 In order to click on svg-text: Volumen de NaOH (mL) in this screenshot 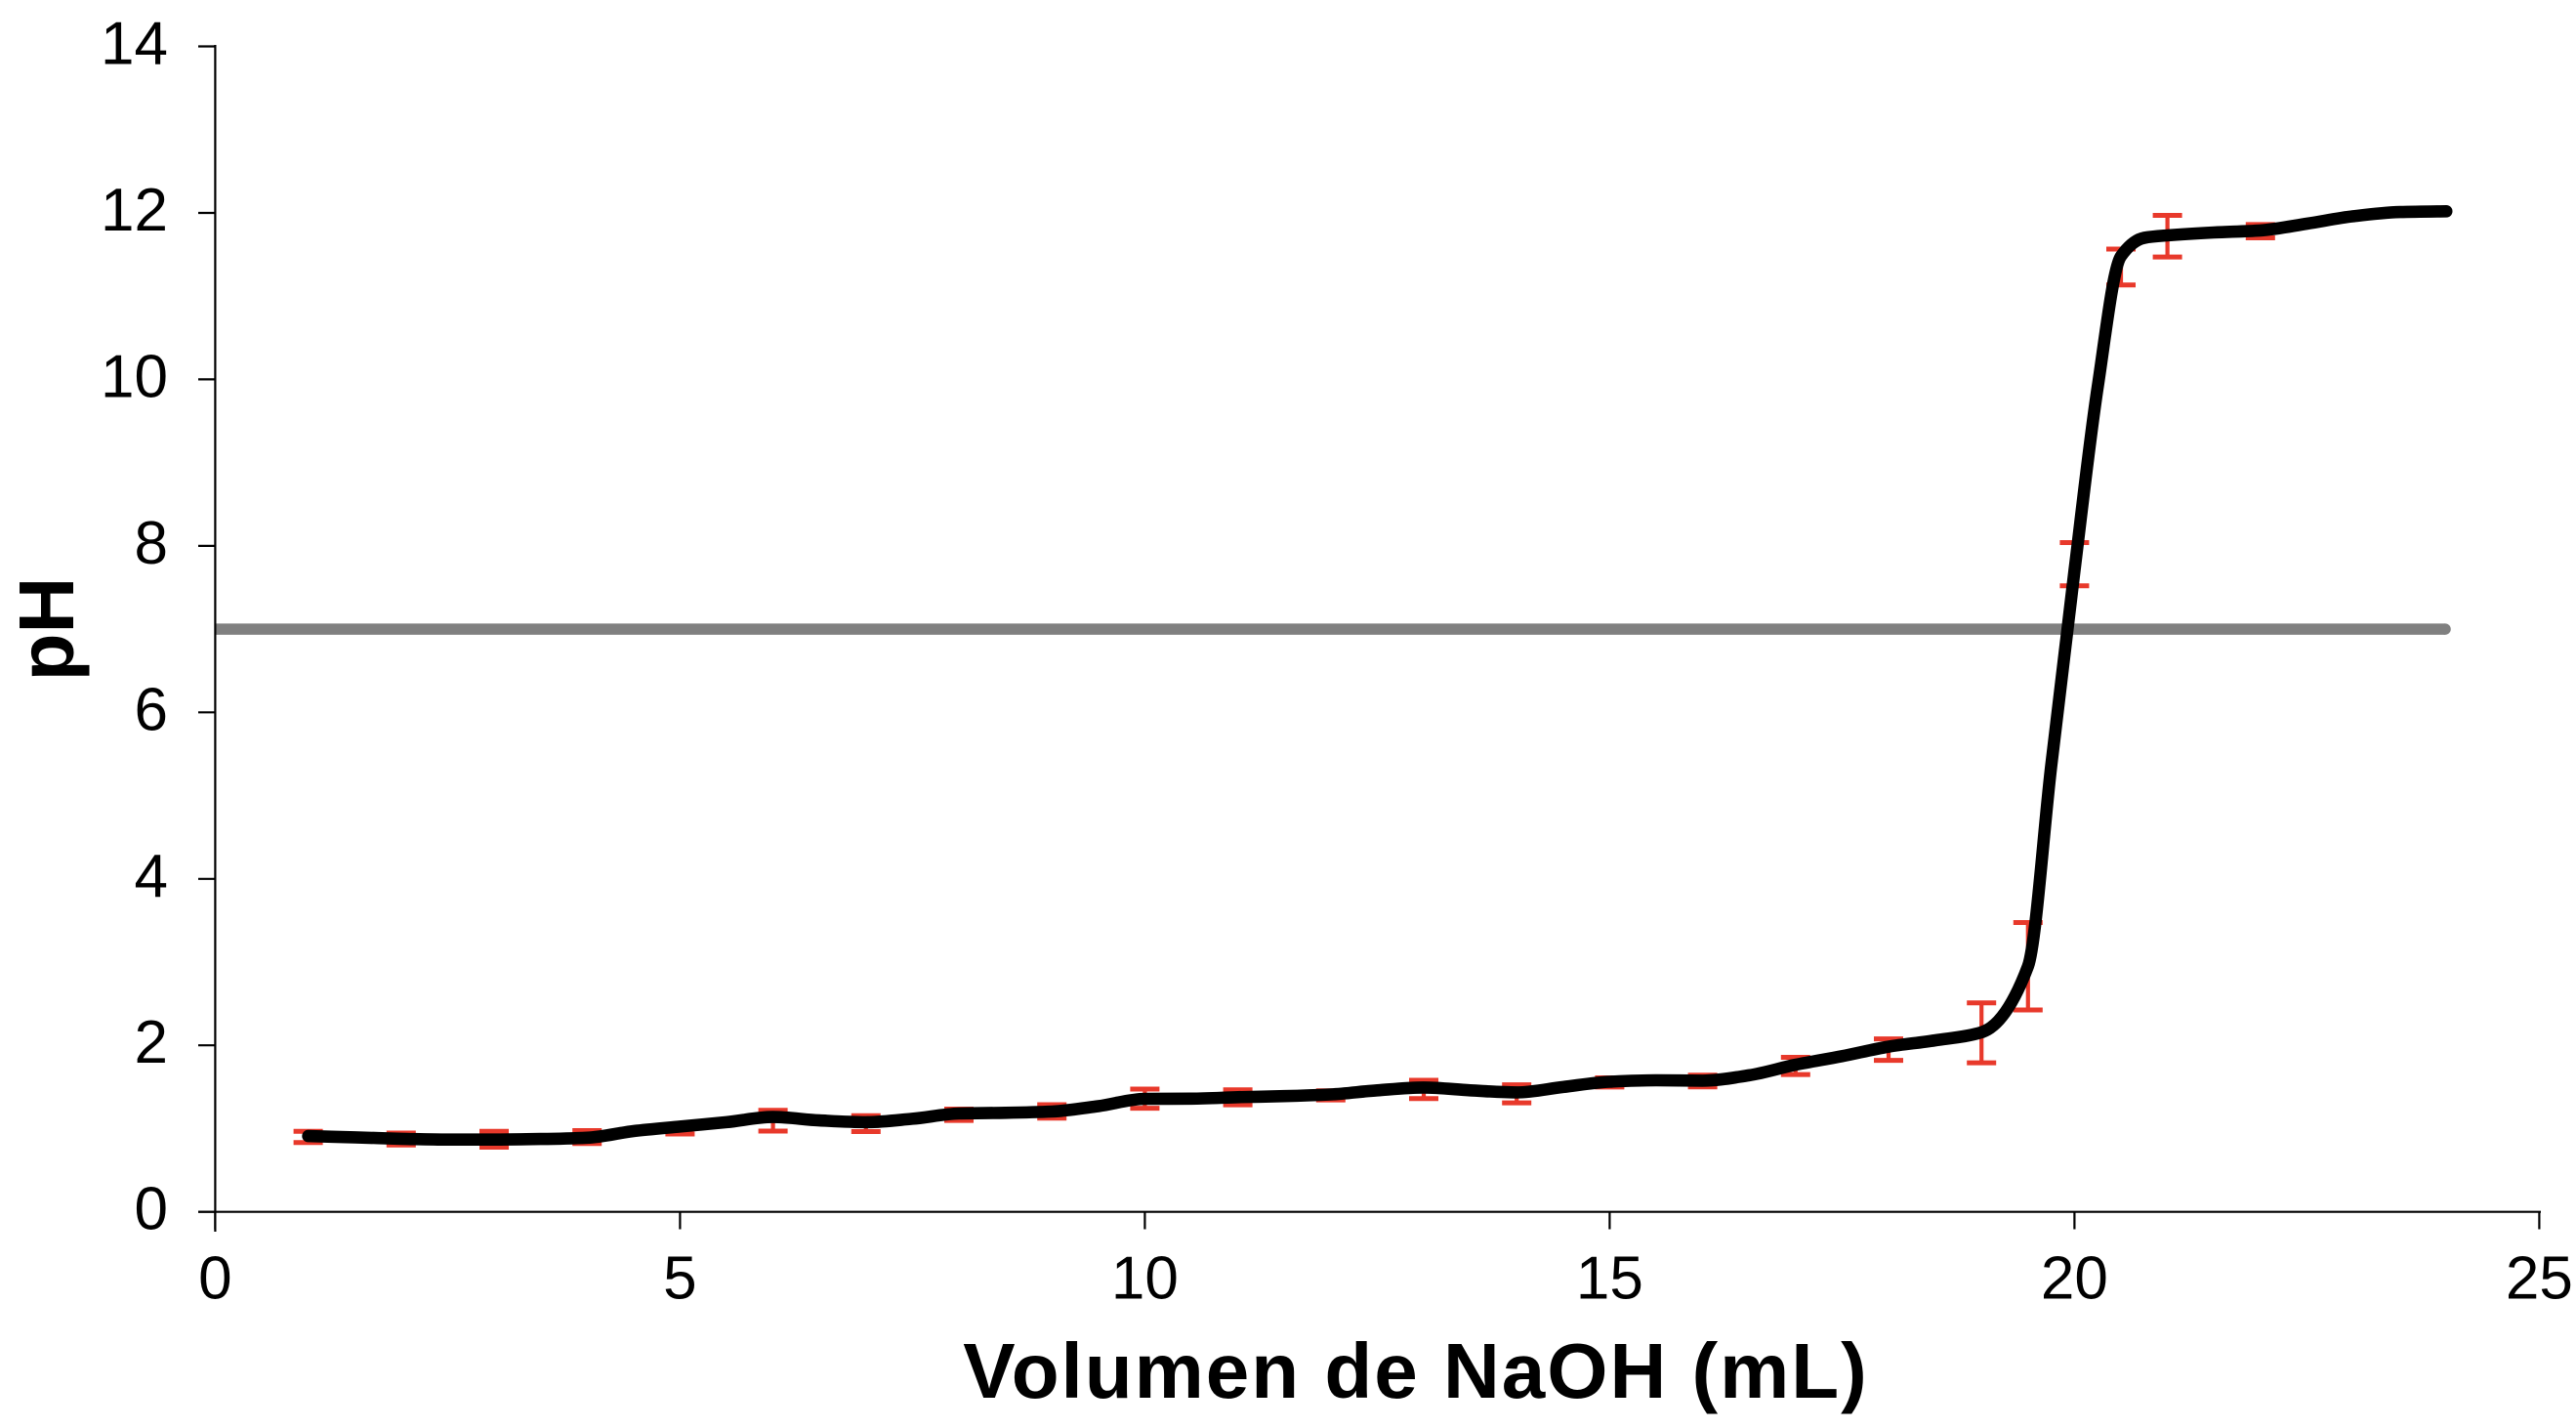, I will do `click(1416, 1370)`.